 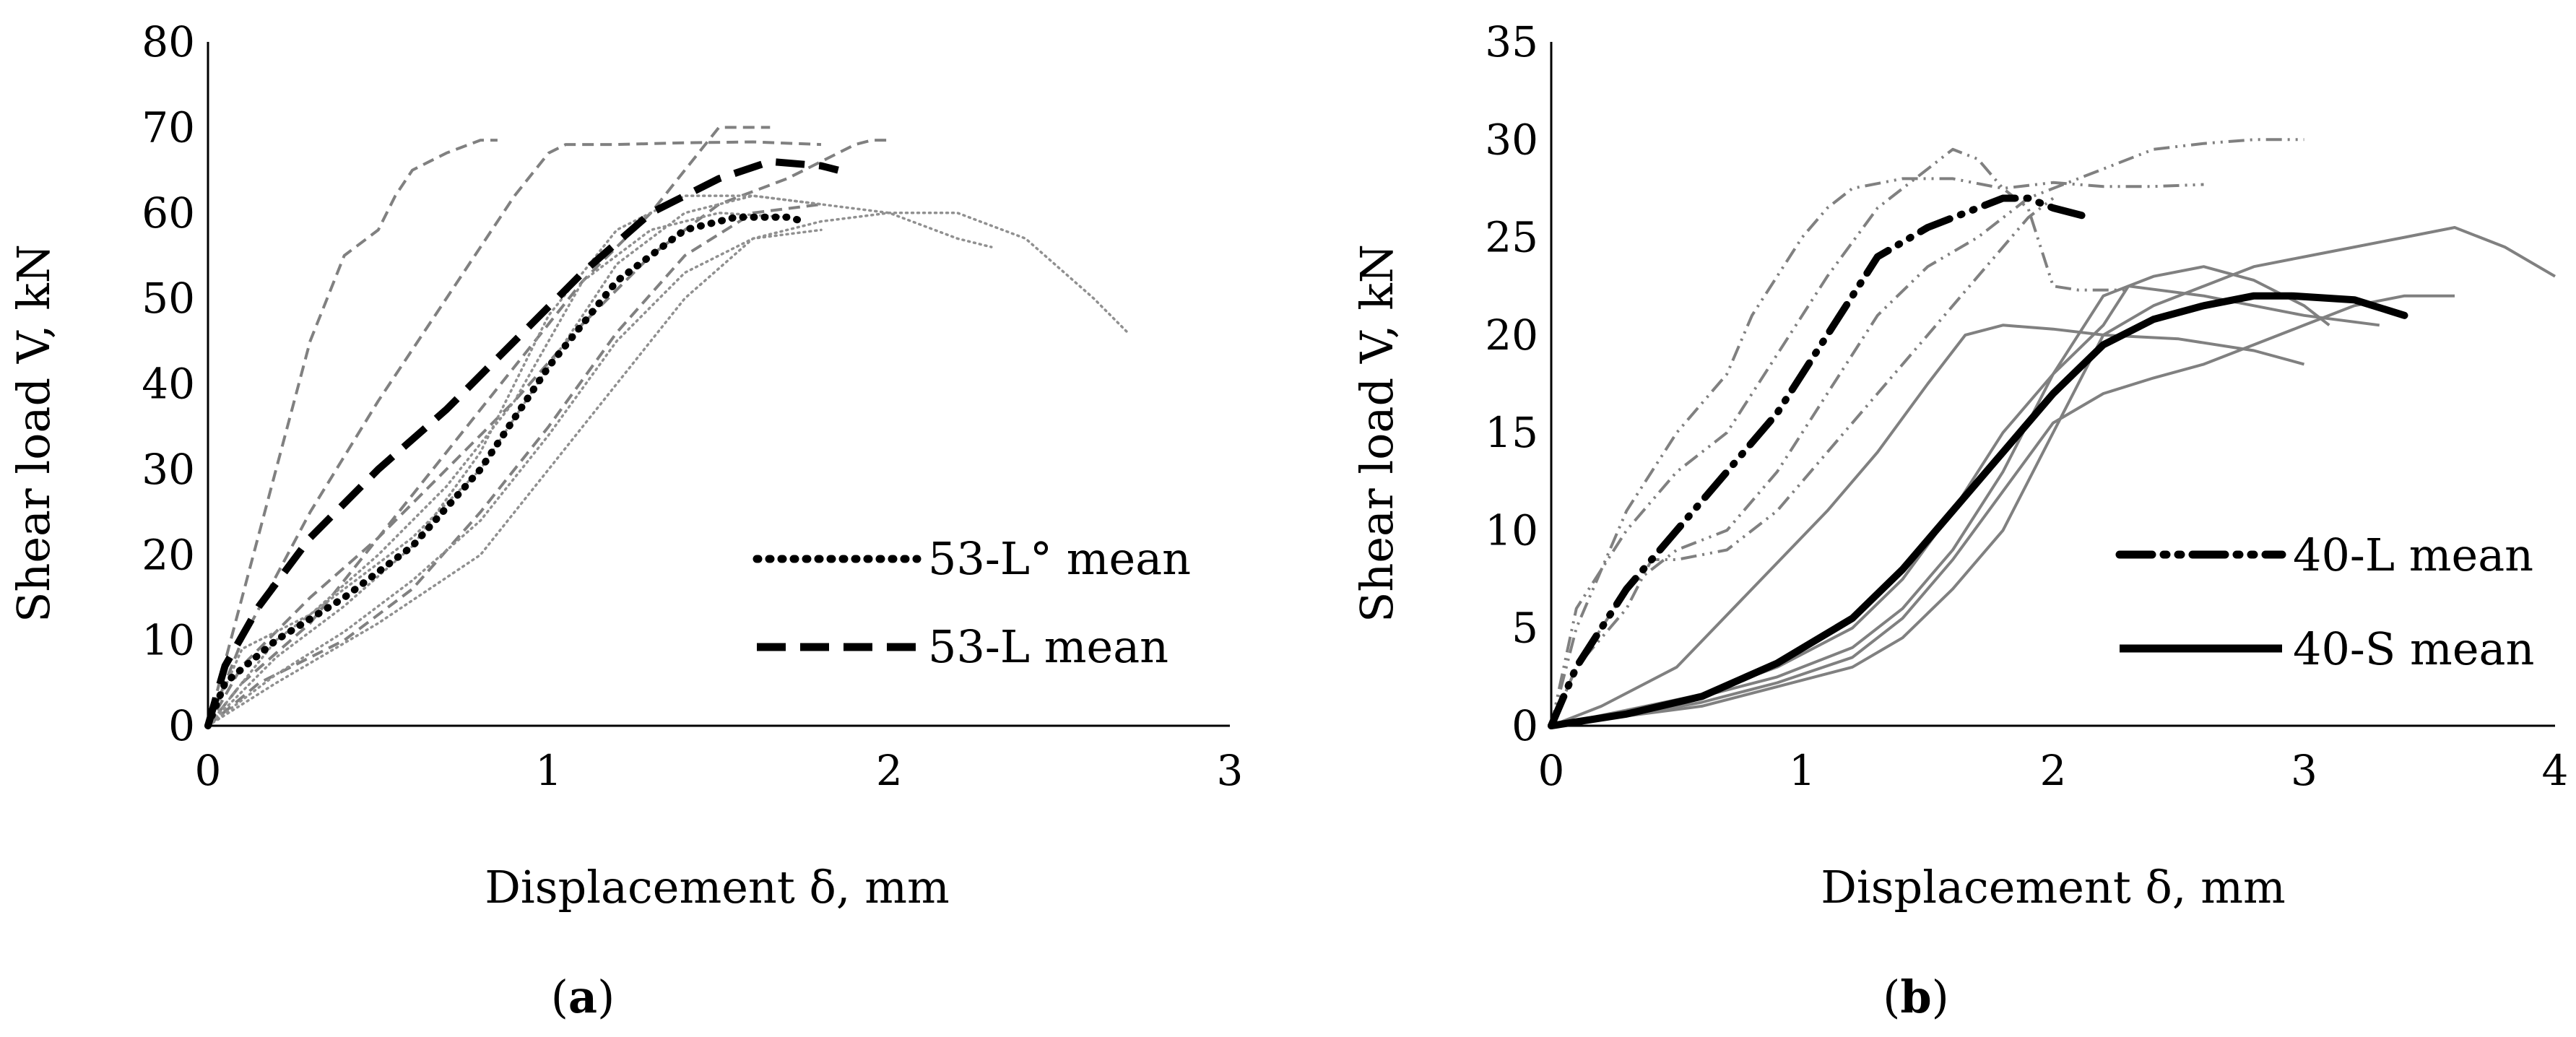 I want to click on legend-label-40-l-mean: 40-L mean, so click(x=2413, y=555).